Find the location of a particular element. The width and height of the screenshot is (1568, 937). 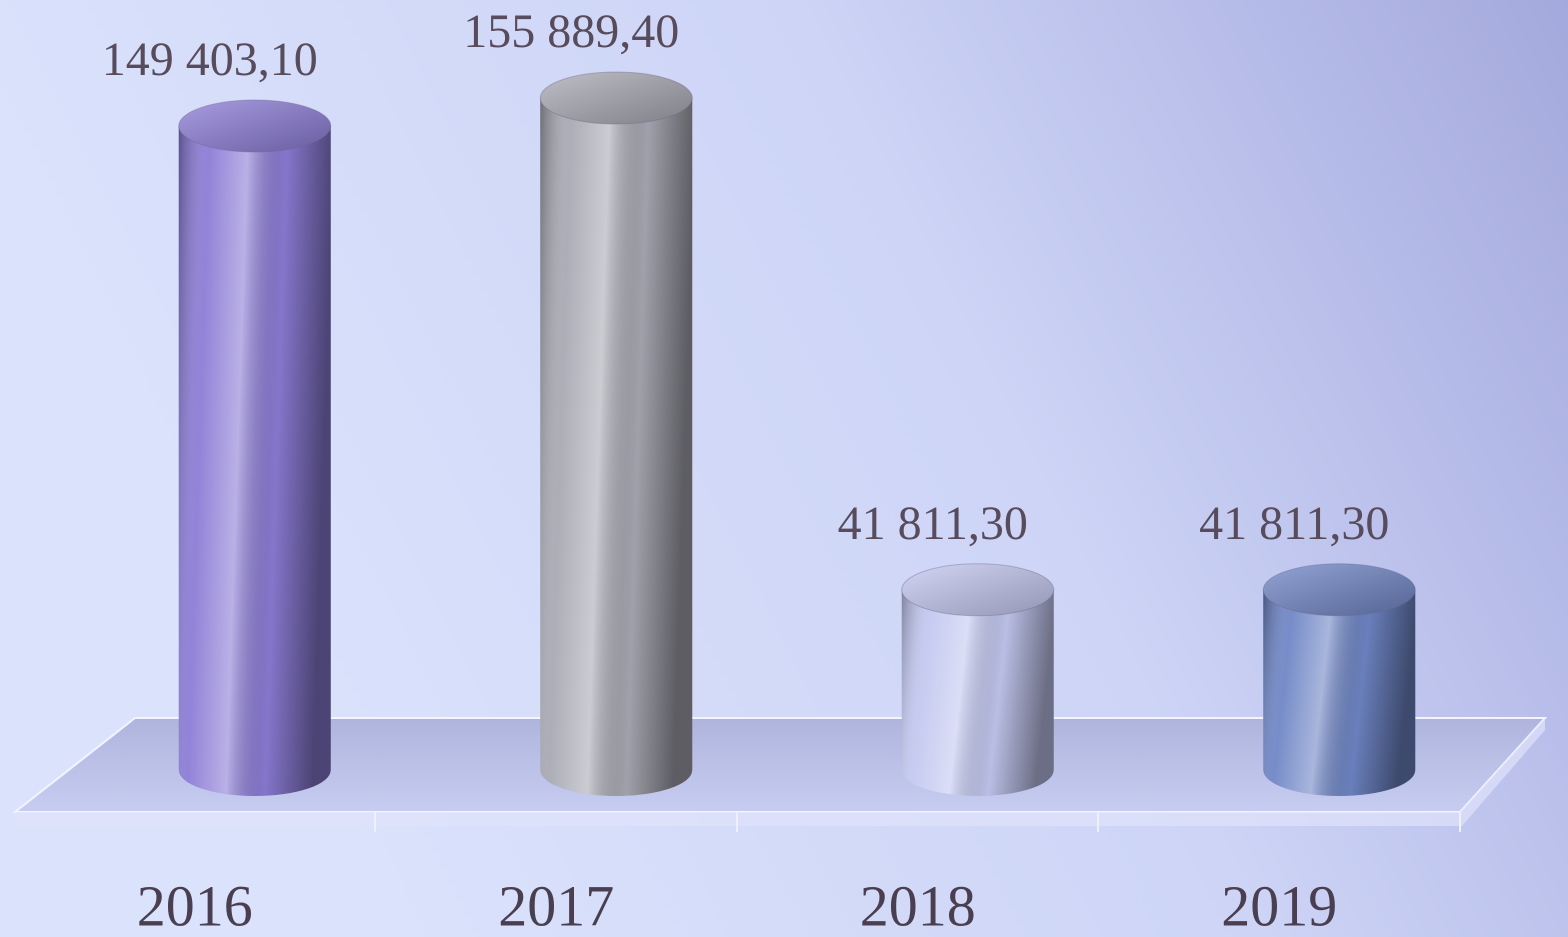

value-label: 149 403,10 is located at coordinates (210, 59).